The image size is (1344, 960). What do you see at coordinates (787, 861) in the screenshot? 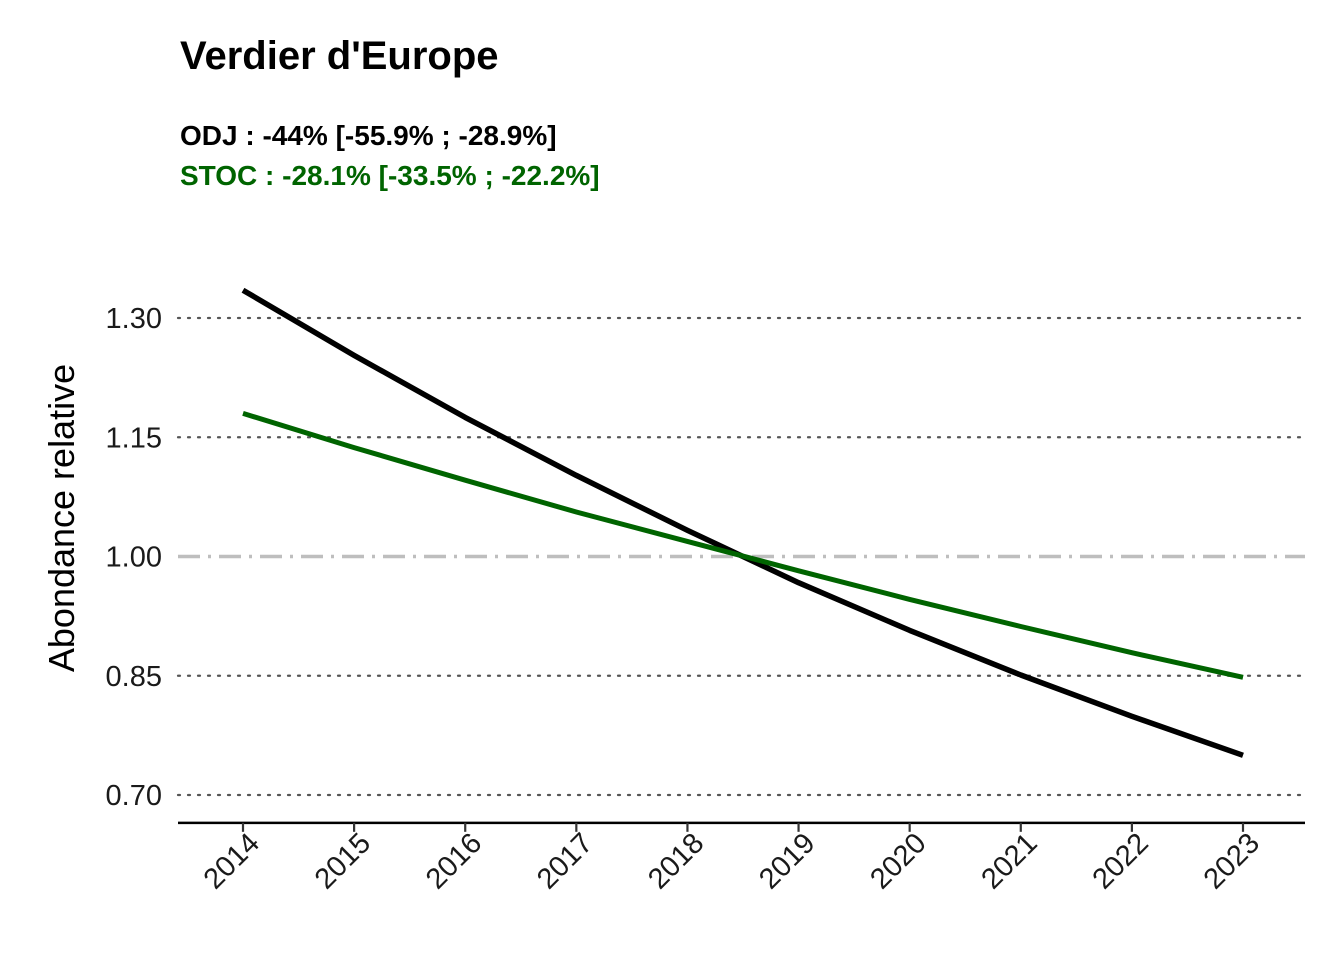
I see `x-tick-label: 2019` at bounding box center [787, 861].